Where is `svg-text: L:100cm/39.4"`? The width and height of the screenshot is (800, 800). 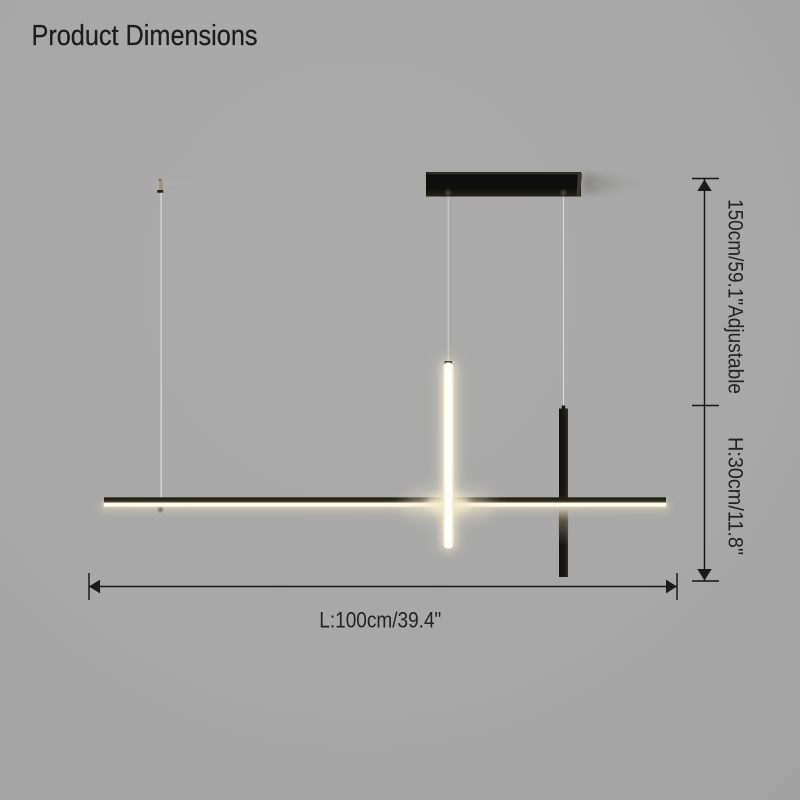 svg-text: L:100cm/39.4" is located at coordinates (380, 620).